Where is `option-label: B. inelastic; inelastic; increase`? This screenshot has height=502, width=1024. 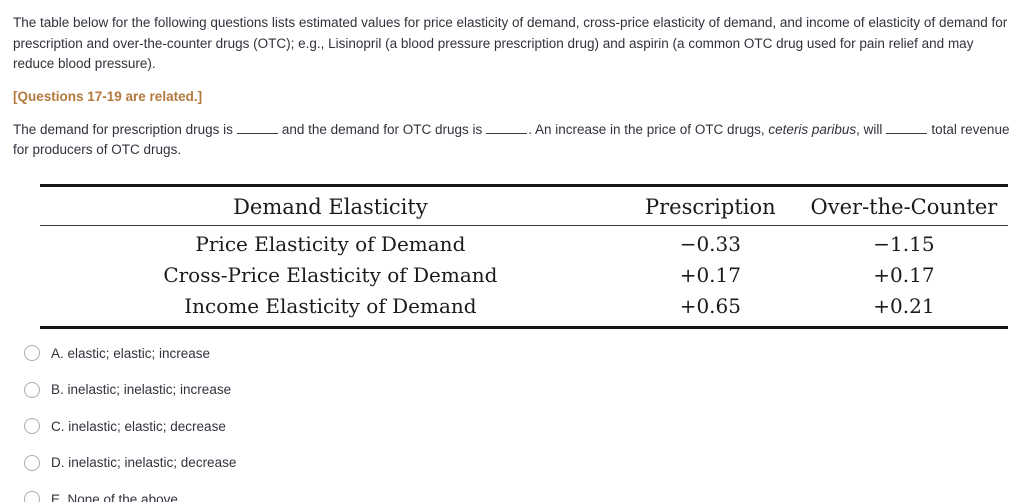
option-label: B. inelastic; inelastic; increase is located at coordinates (141, 389).